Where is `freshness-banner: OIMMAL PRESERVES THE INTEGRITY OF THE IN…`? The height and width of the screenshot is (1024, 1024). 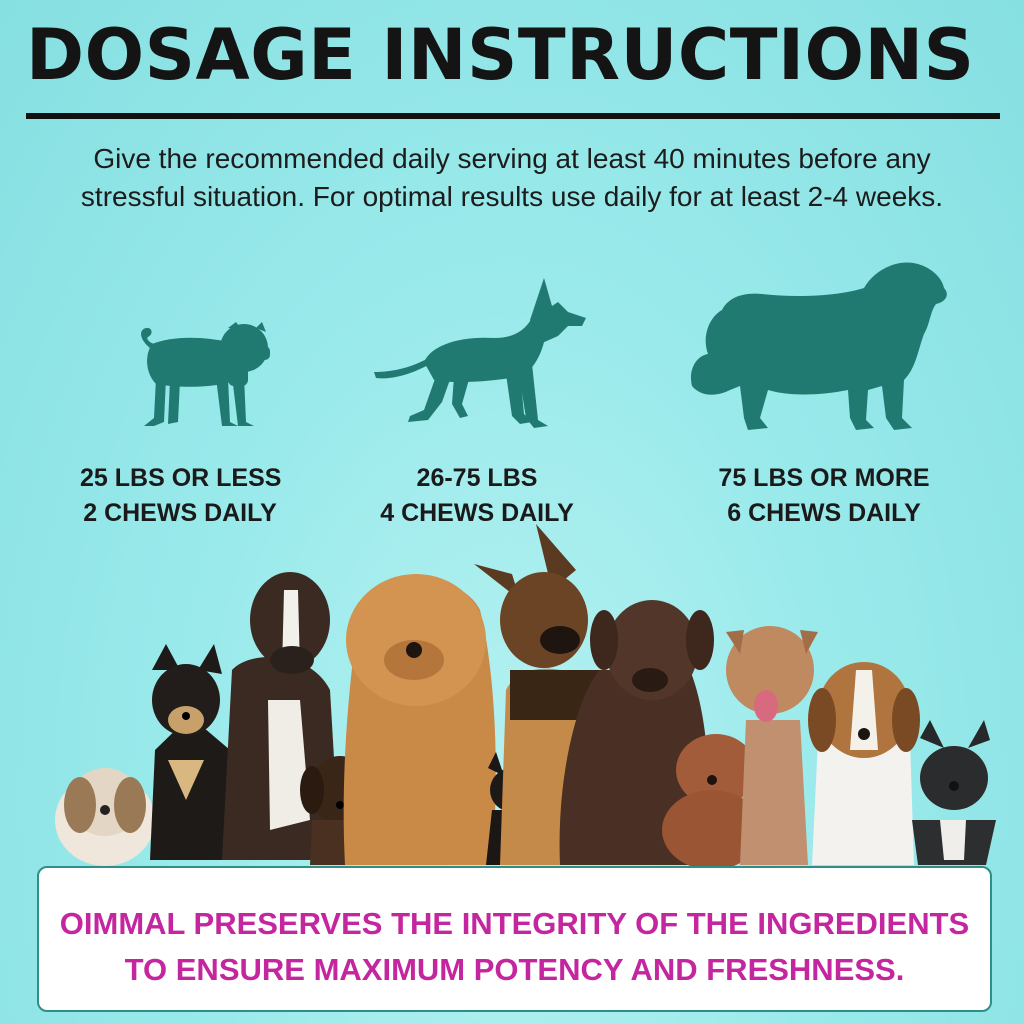 freshness-banner: OIMMAL PRESERVES THE INTEGRITY OF THE IN… is located at coordinates (514, 939).